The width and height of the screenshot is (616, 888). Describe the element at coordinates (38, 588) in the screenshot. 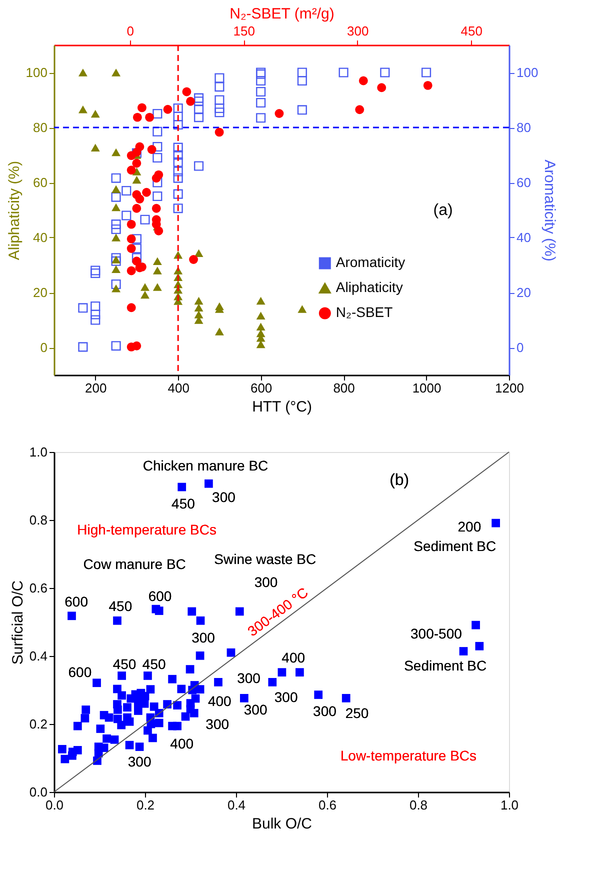

I see `y-tick-label: 0.6` at that location.